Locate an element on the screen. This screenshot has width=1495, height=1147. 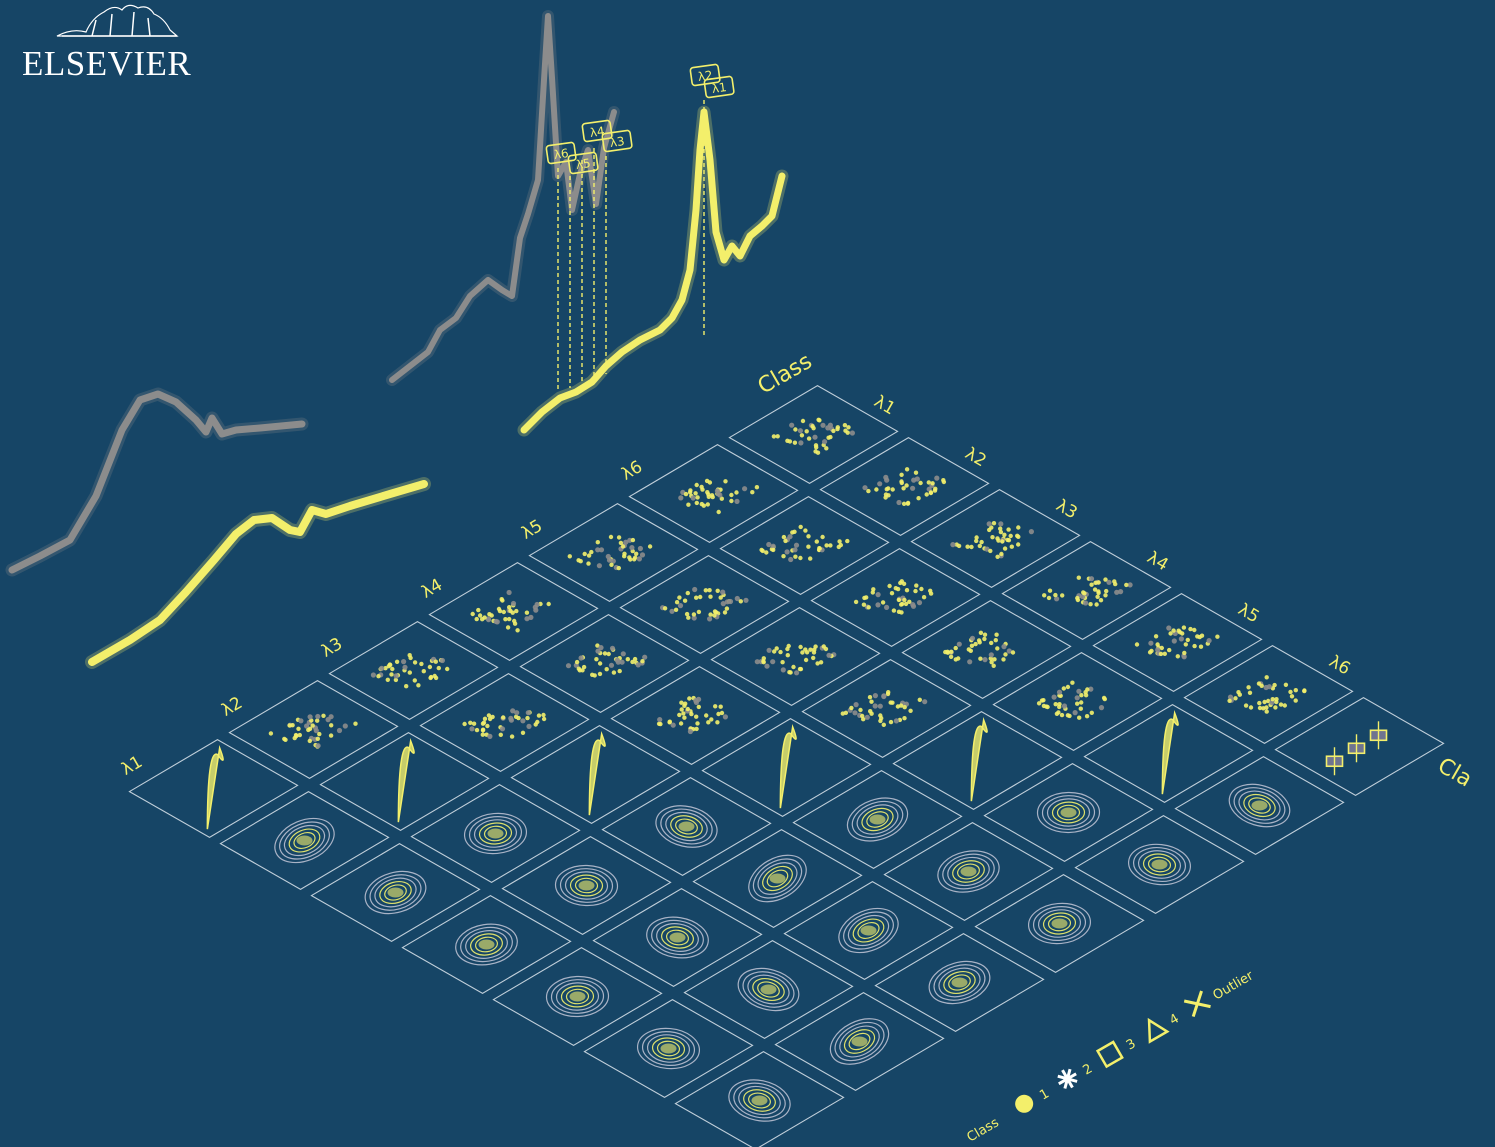
peak-label-text: λ6 is located at coordinates (561, 154).